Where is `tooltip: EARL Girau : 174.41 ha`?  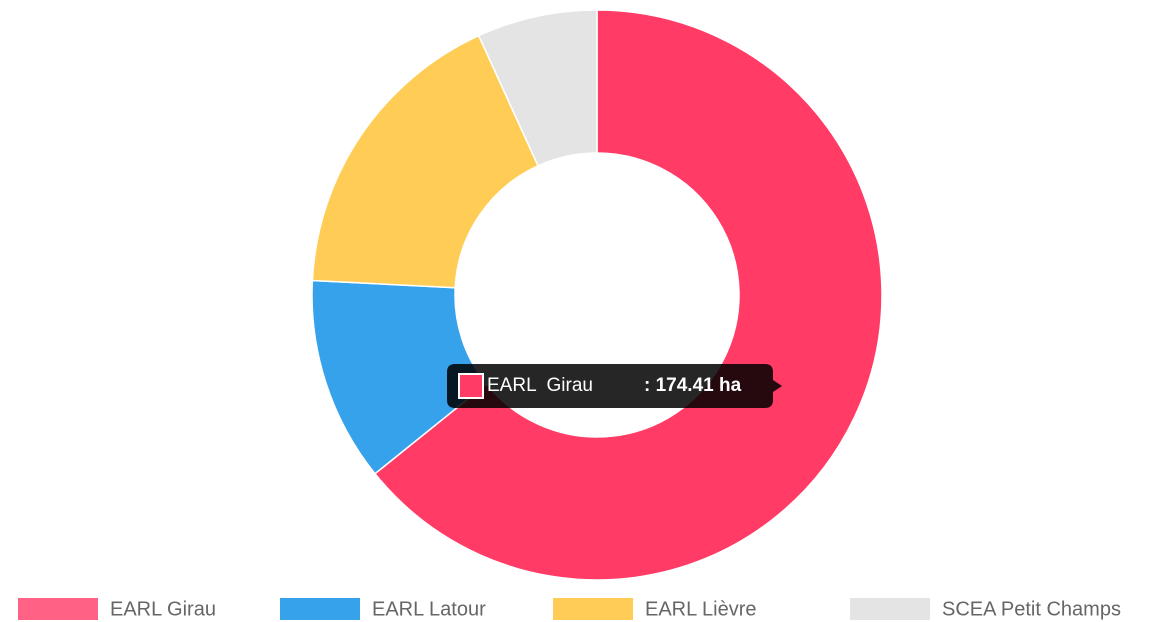 tooltip: EARL Girau : 174.41 ha is located at coordinates (614, 386).